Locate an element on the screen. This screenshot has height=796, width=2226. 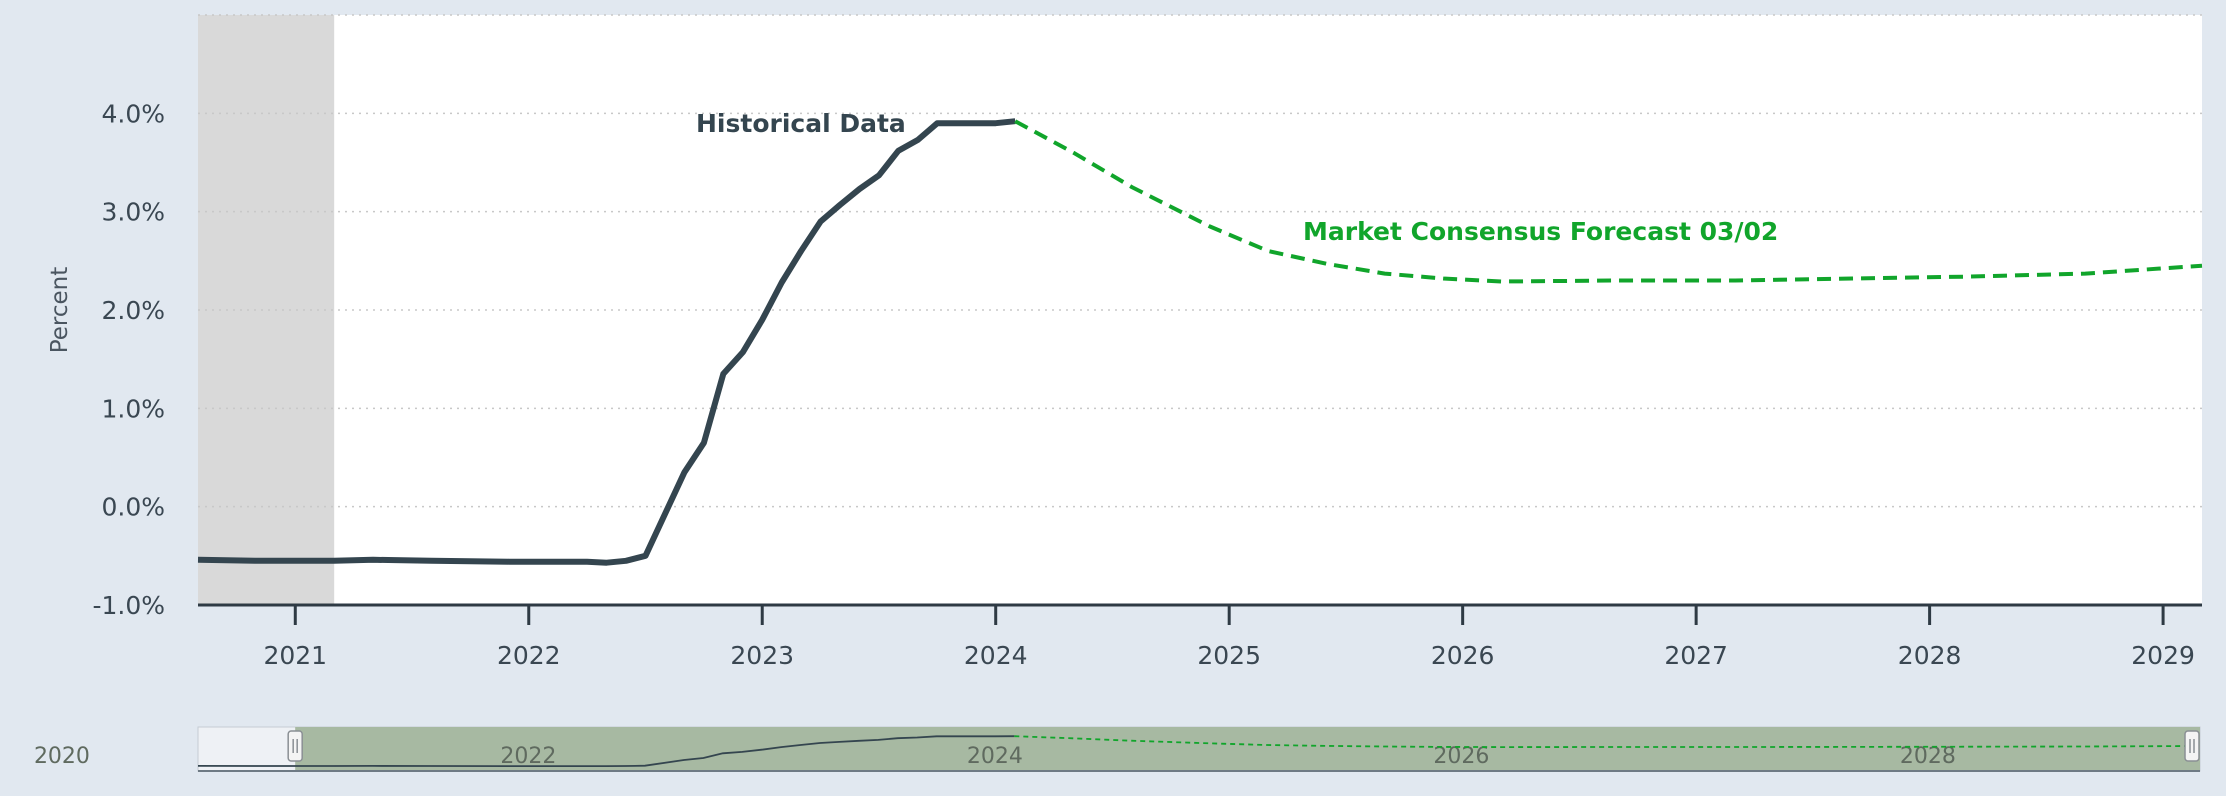
navigator-tick-label: 2026 is located at coordinates (1461, 756).